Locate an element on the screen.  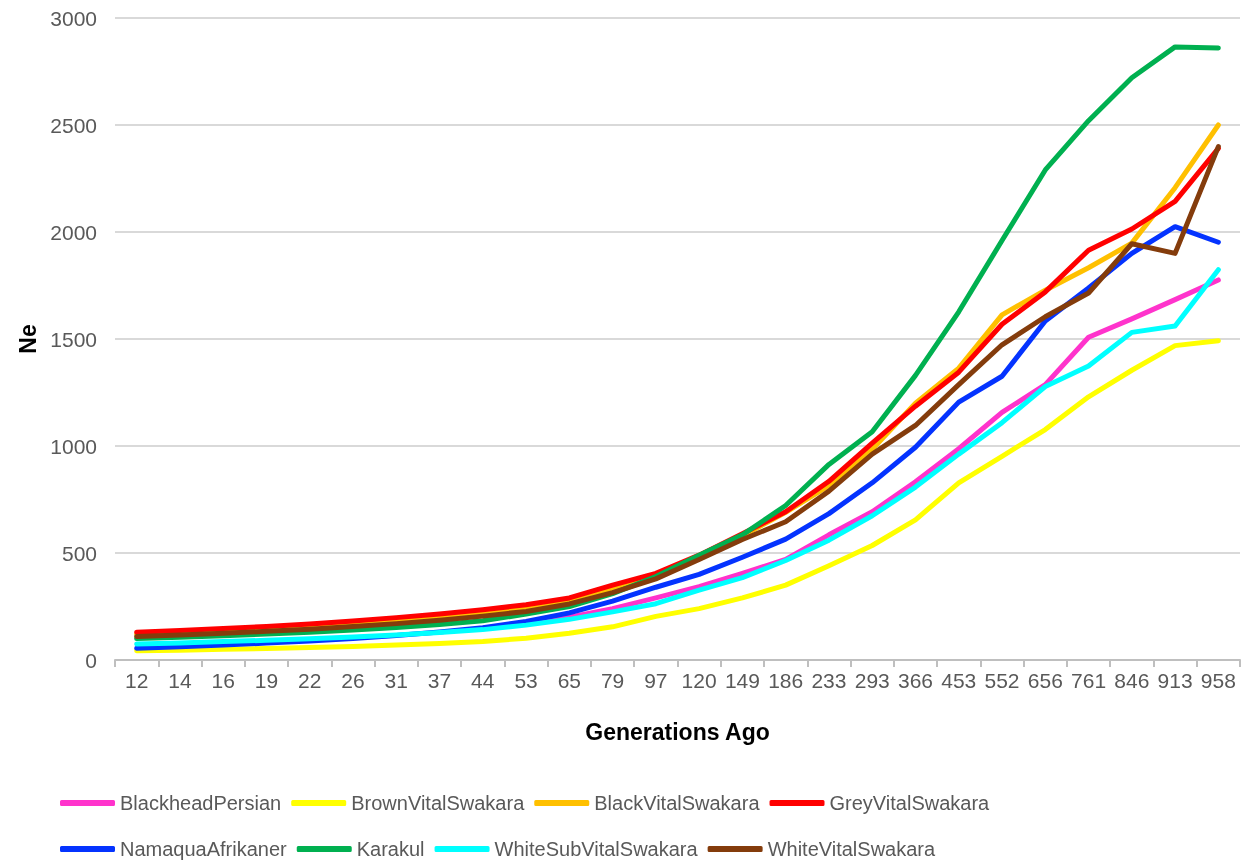
x-tick-label: 53 is located at coordinates (526, 680).